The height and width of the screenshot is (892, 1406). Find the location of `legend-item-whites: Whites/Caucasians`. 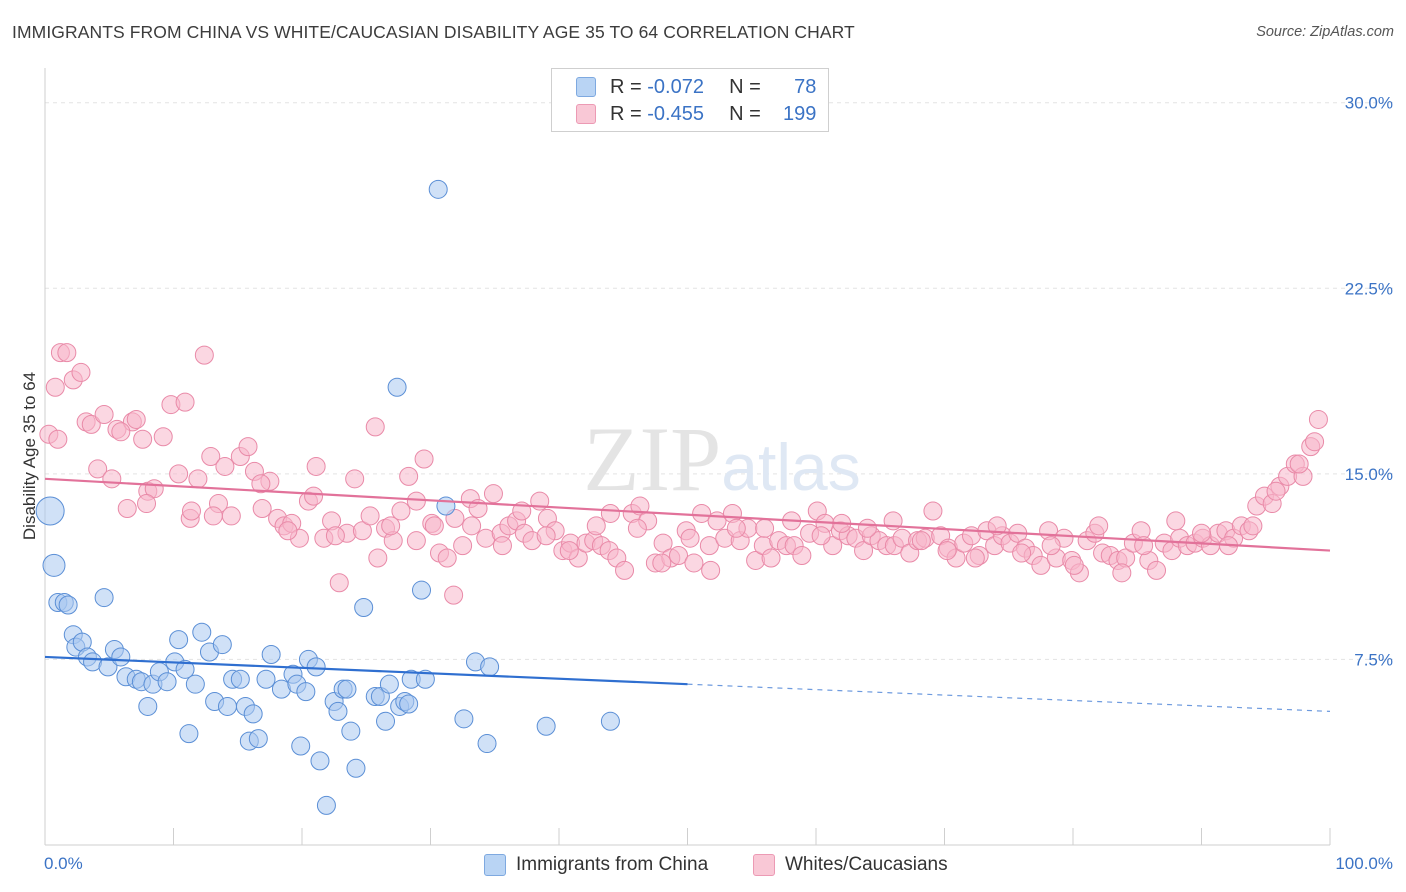

legend-item-whites: Whites/Caucasians is located at coordinates (850, 865).